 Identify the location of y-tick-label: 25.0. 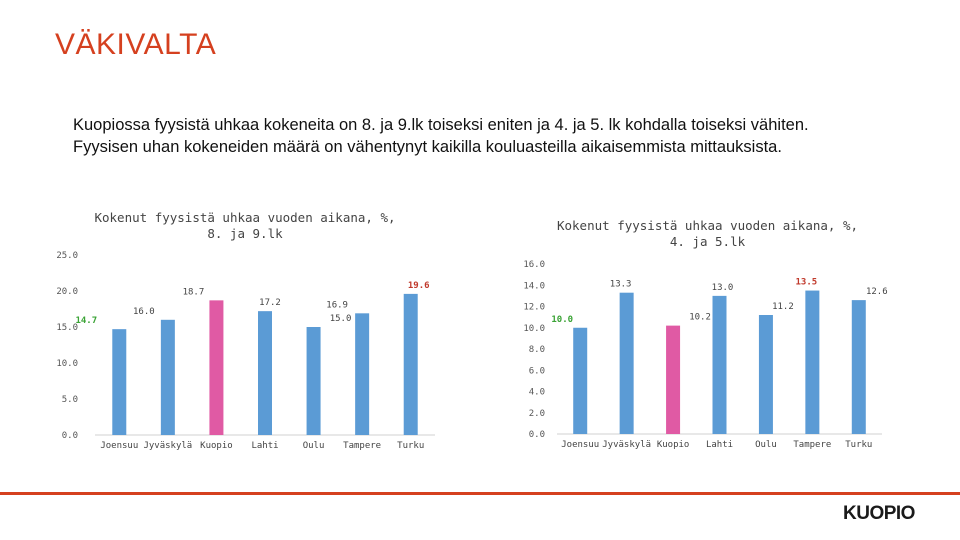
(67, 256).